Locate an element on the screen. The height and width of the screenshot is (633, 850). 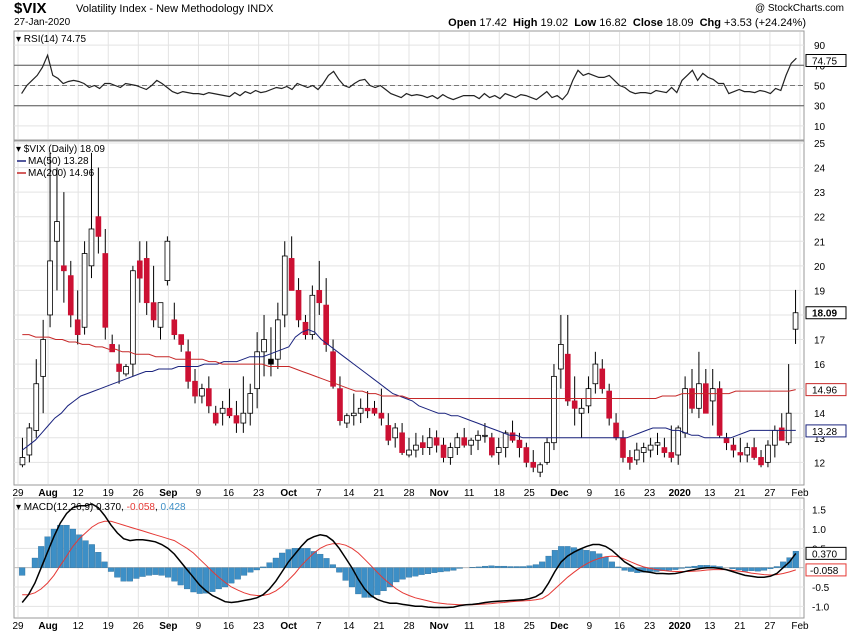
date-tick-label: 13 is located at coordinates (710, 493).